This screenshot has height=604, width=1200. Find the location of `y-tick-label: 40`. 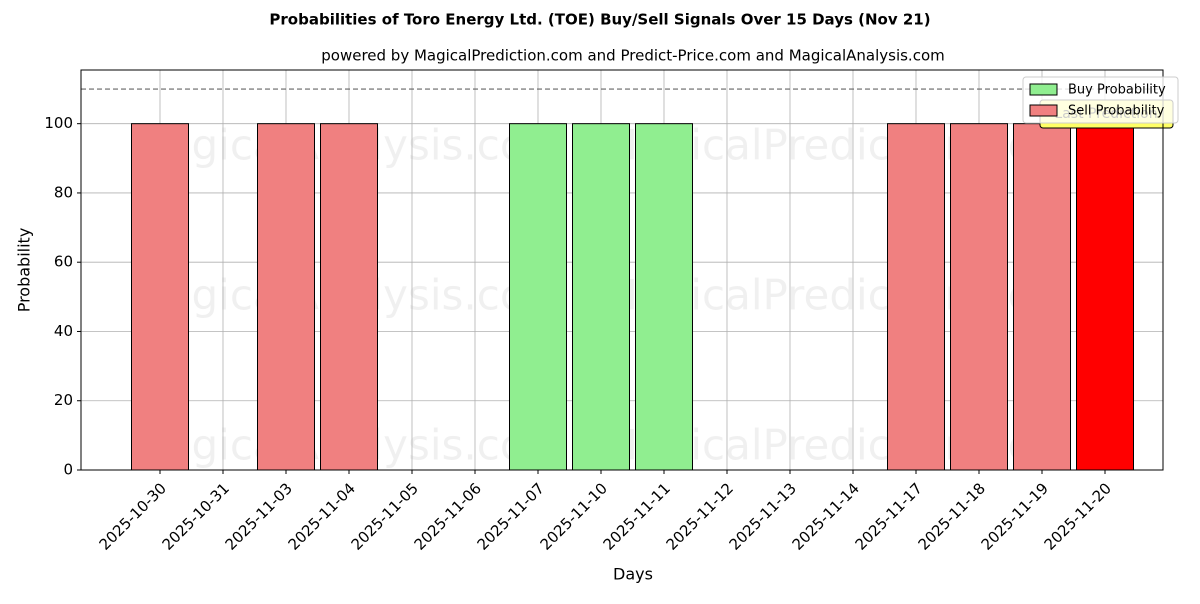

y-tick-label: 40 is located at coordinates (63, 331).